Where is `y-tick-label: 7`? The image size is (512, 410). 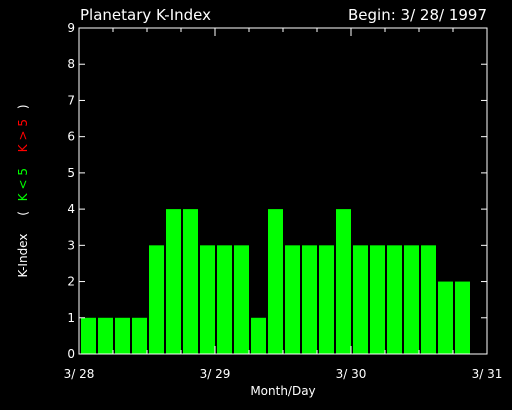
y-tick-label: 7 is located at coordinates (71, 100).